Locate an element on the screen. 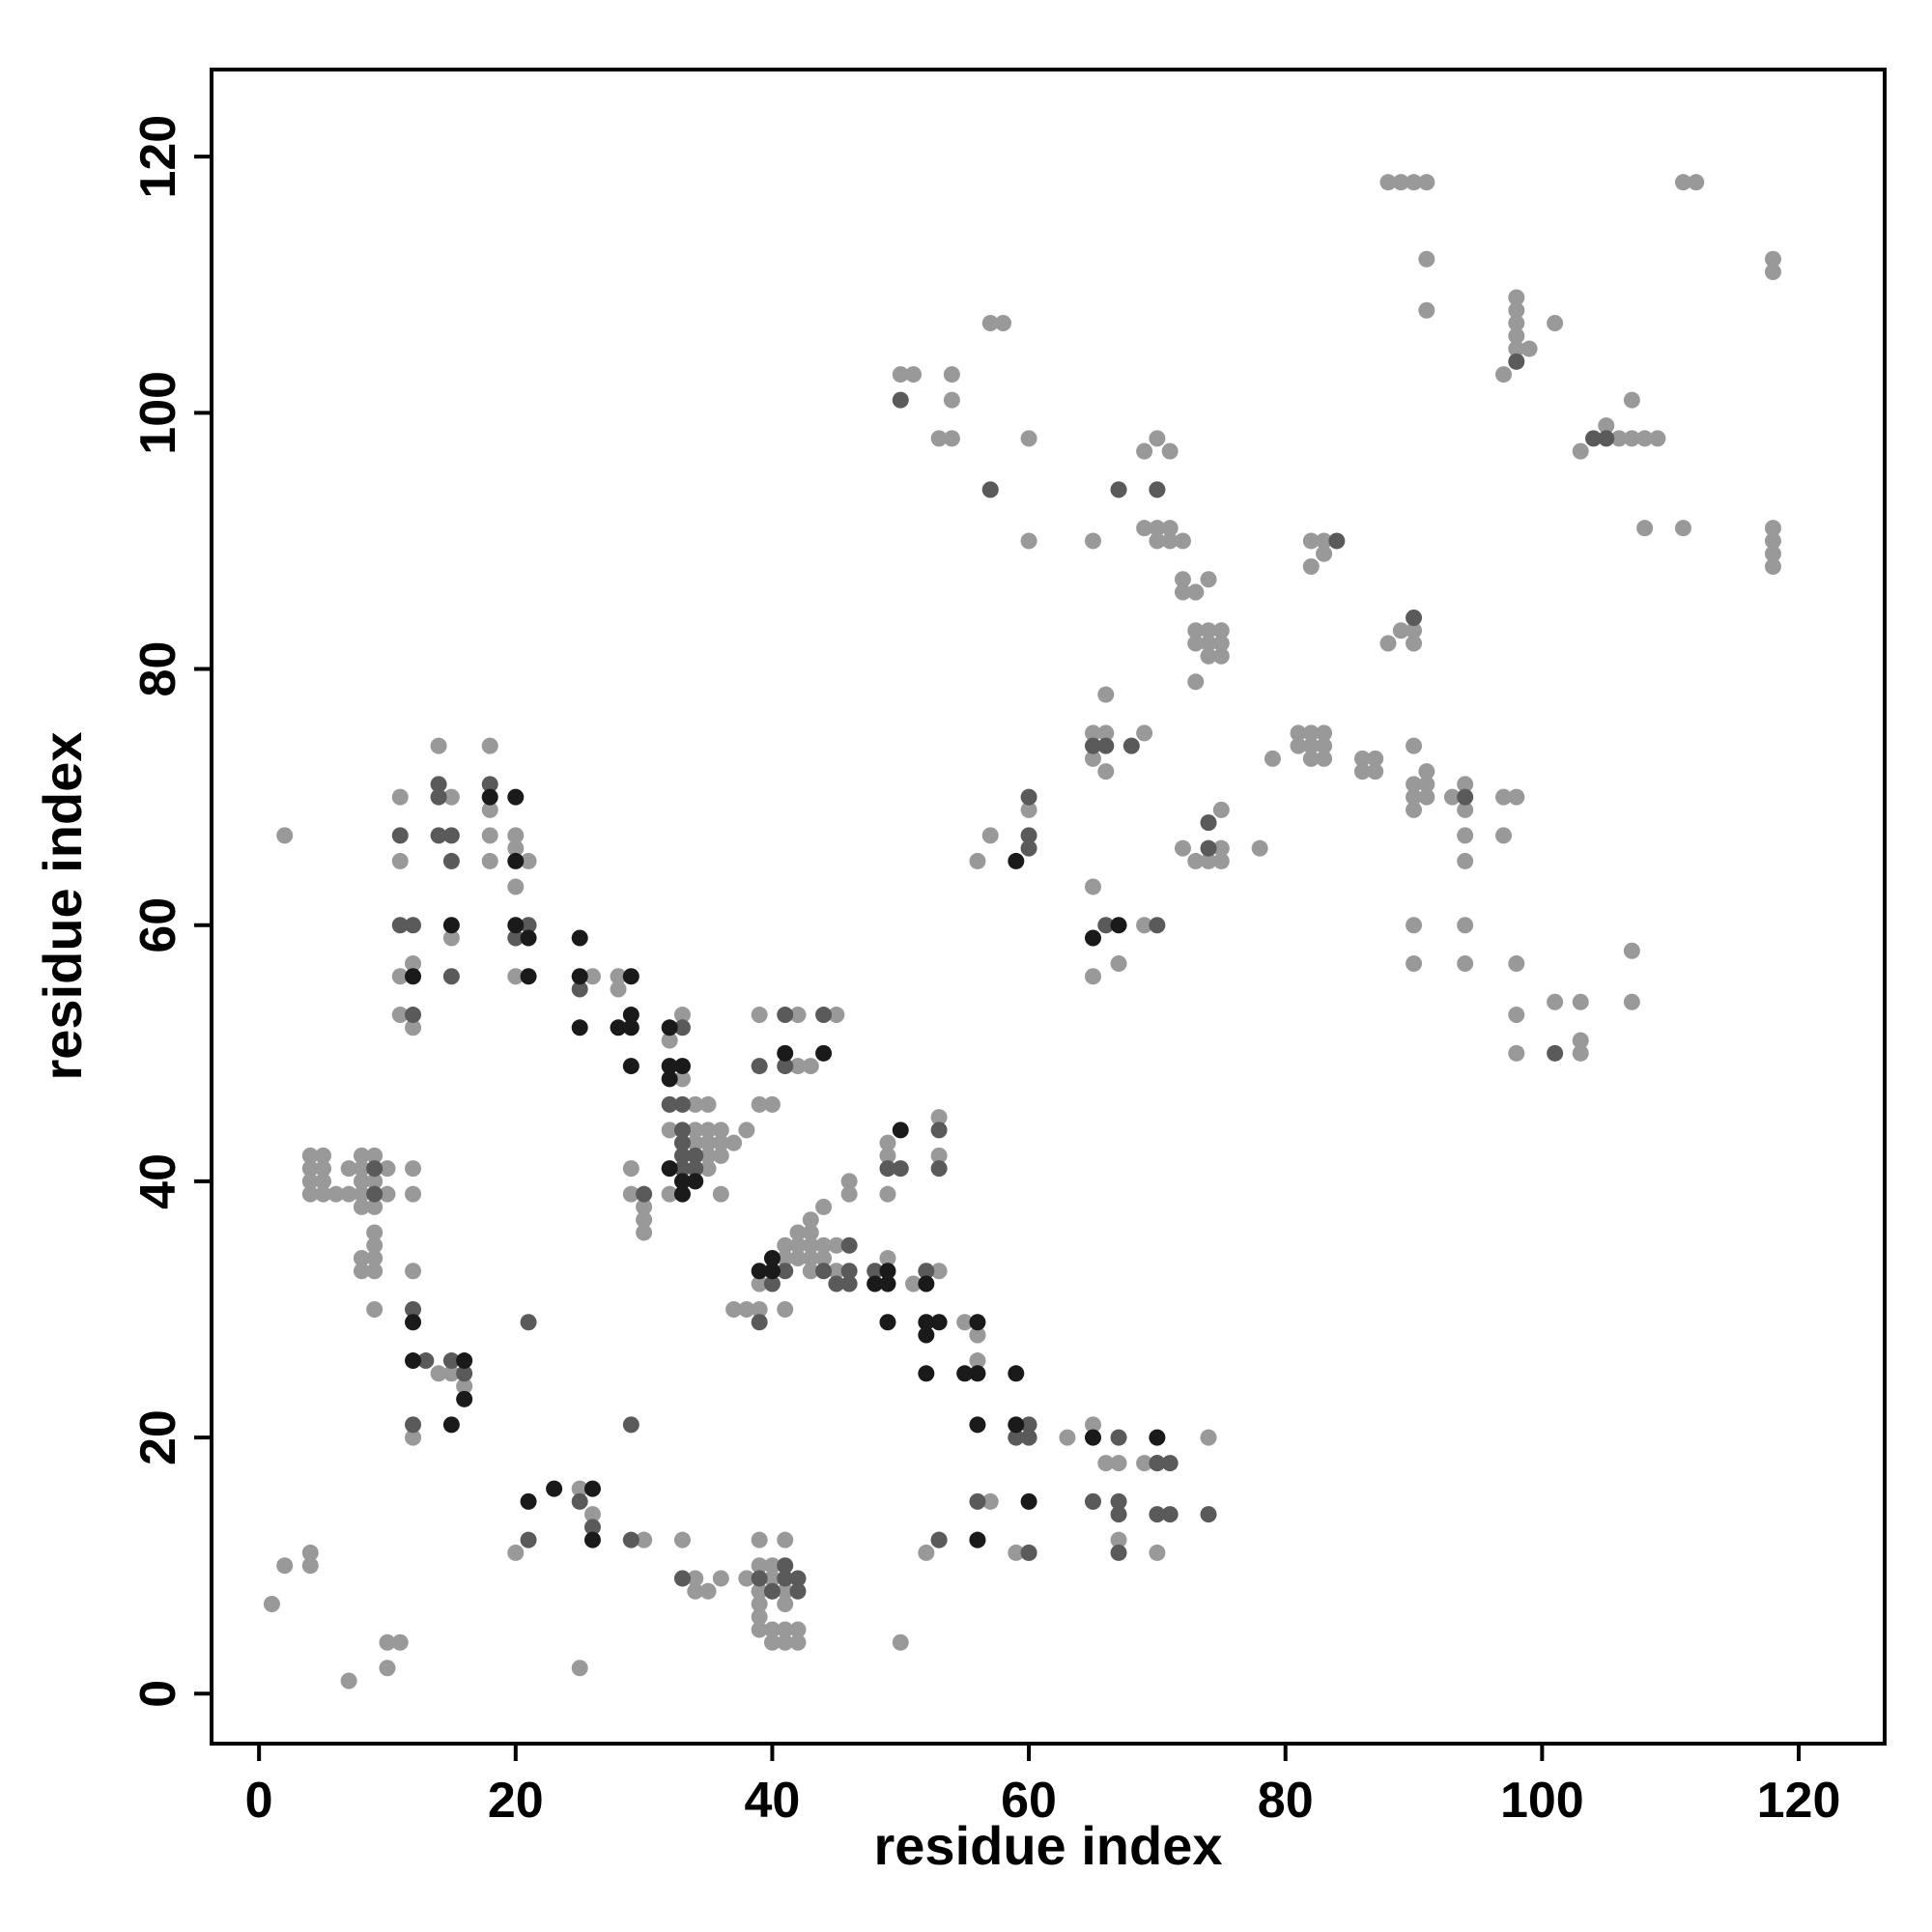  y-tick-label: 40 is located at coordinates (158, 1181).